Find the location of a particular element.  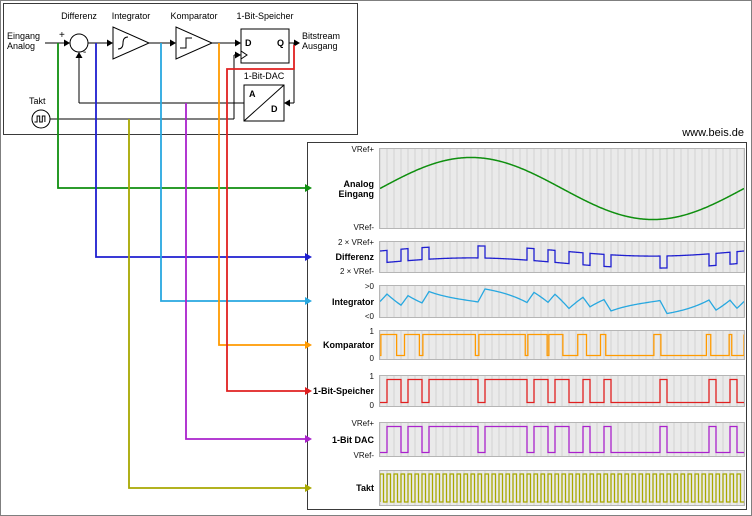

axis-label-top: 2 × VRef+ is located at coordinates (355, 242).